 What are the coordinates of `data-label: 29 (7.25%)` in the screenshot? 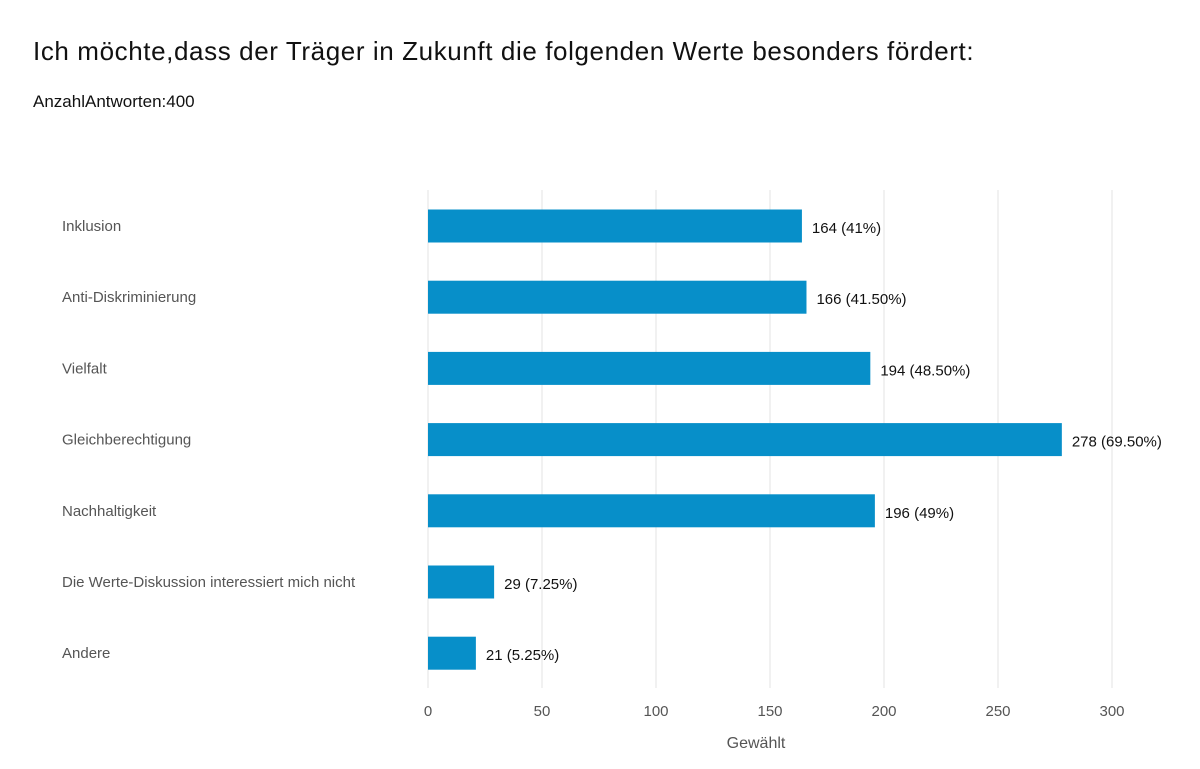 It's located at (540, 584).